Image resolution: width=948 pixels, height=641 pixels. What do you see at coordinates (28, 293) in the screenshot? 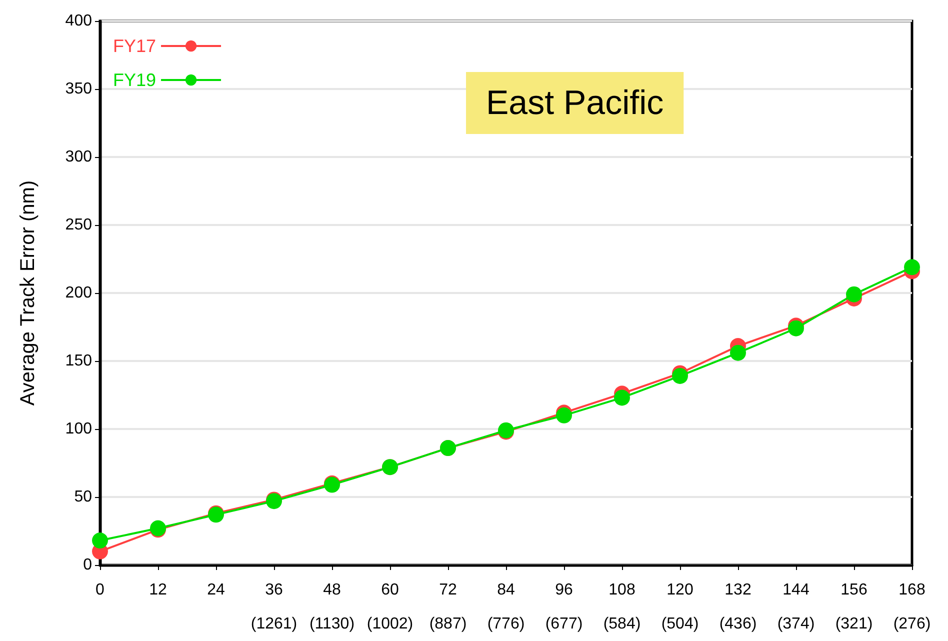
I see `y-axis-title: Average Track Error (nm)` at bounding box center [28, 293].